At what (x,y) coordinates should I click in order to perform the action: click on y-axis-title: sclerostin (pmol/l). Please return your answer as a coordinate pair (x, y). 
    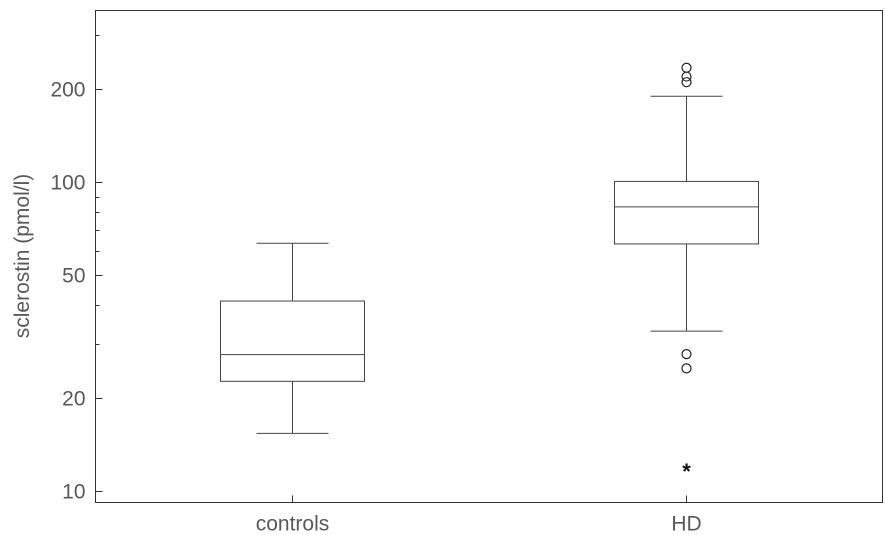
    Looking at the image, I should click on (22, 256).